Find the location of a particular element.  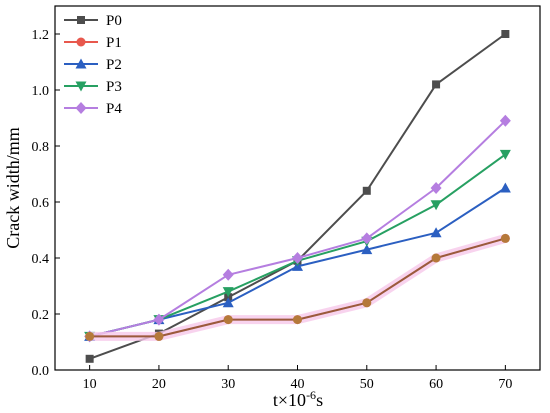

legend-label: P3 is located at coordinates (114, 87).